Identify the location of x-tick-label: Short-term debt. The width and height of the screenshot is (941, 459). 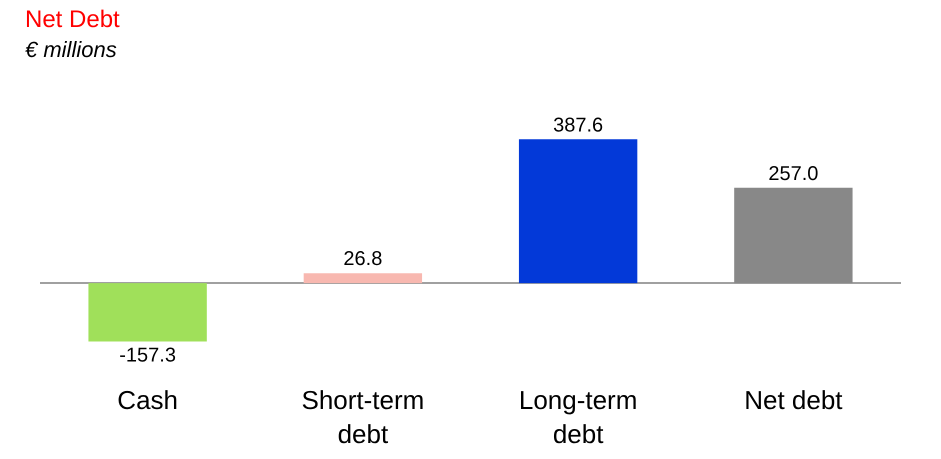
(362, 417).